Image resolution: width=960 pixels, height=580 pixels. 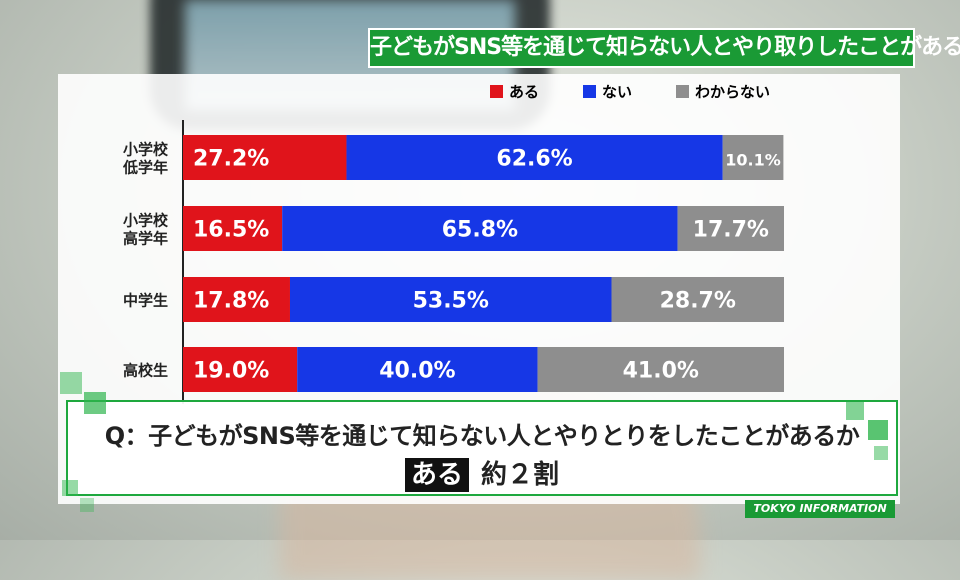 What do you see at coordinates (145, 301) in the screenshot?
I see `category-label: 中学生` at bounding box center [145, 301].